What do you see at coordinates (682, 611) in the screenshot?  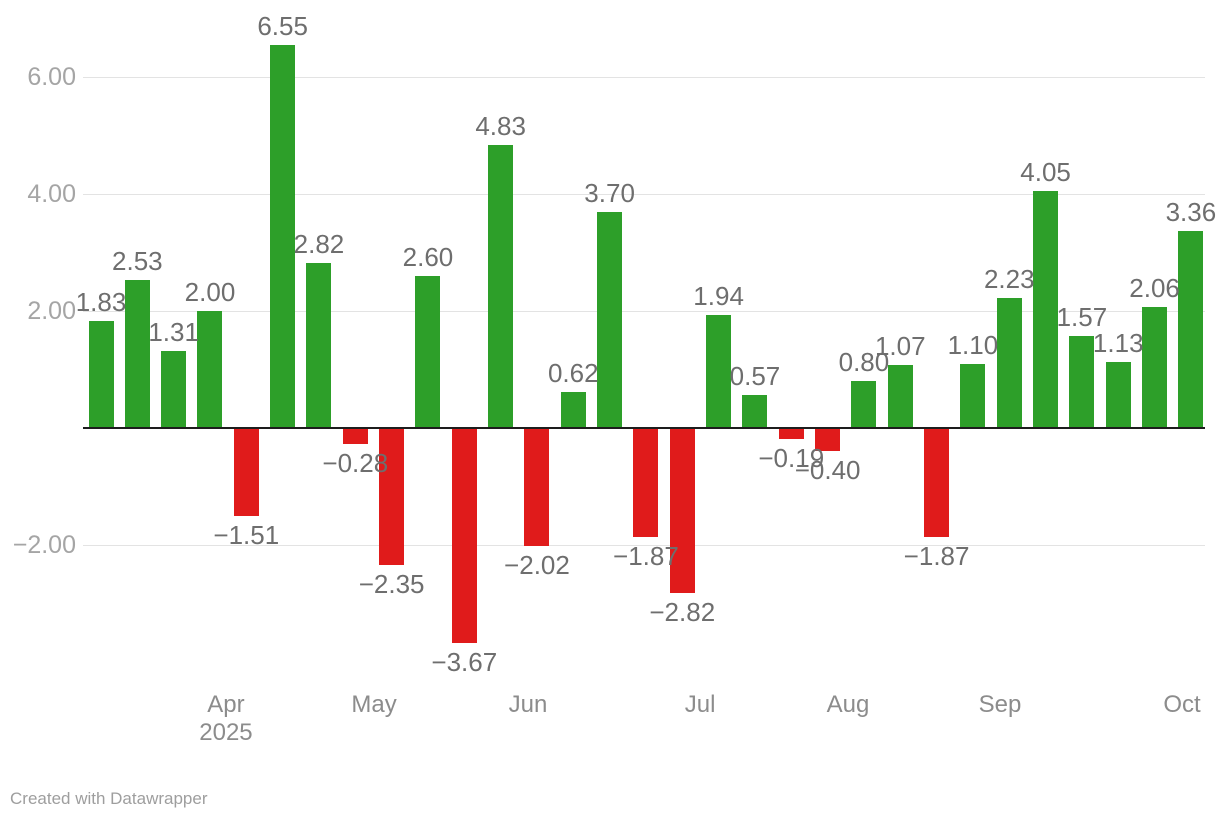 I see `bar-value-label: −2.82` at bounding box center [682, 611].